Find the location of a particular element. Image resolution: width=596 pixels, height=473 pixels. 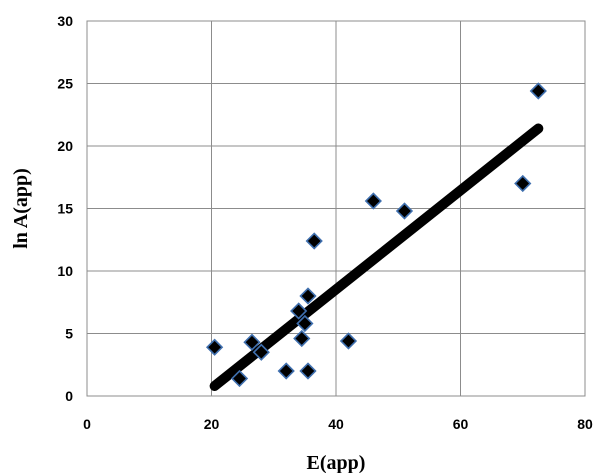

y-tick-label: 5 is located at coordinates (69, 334).